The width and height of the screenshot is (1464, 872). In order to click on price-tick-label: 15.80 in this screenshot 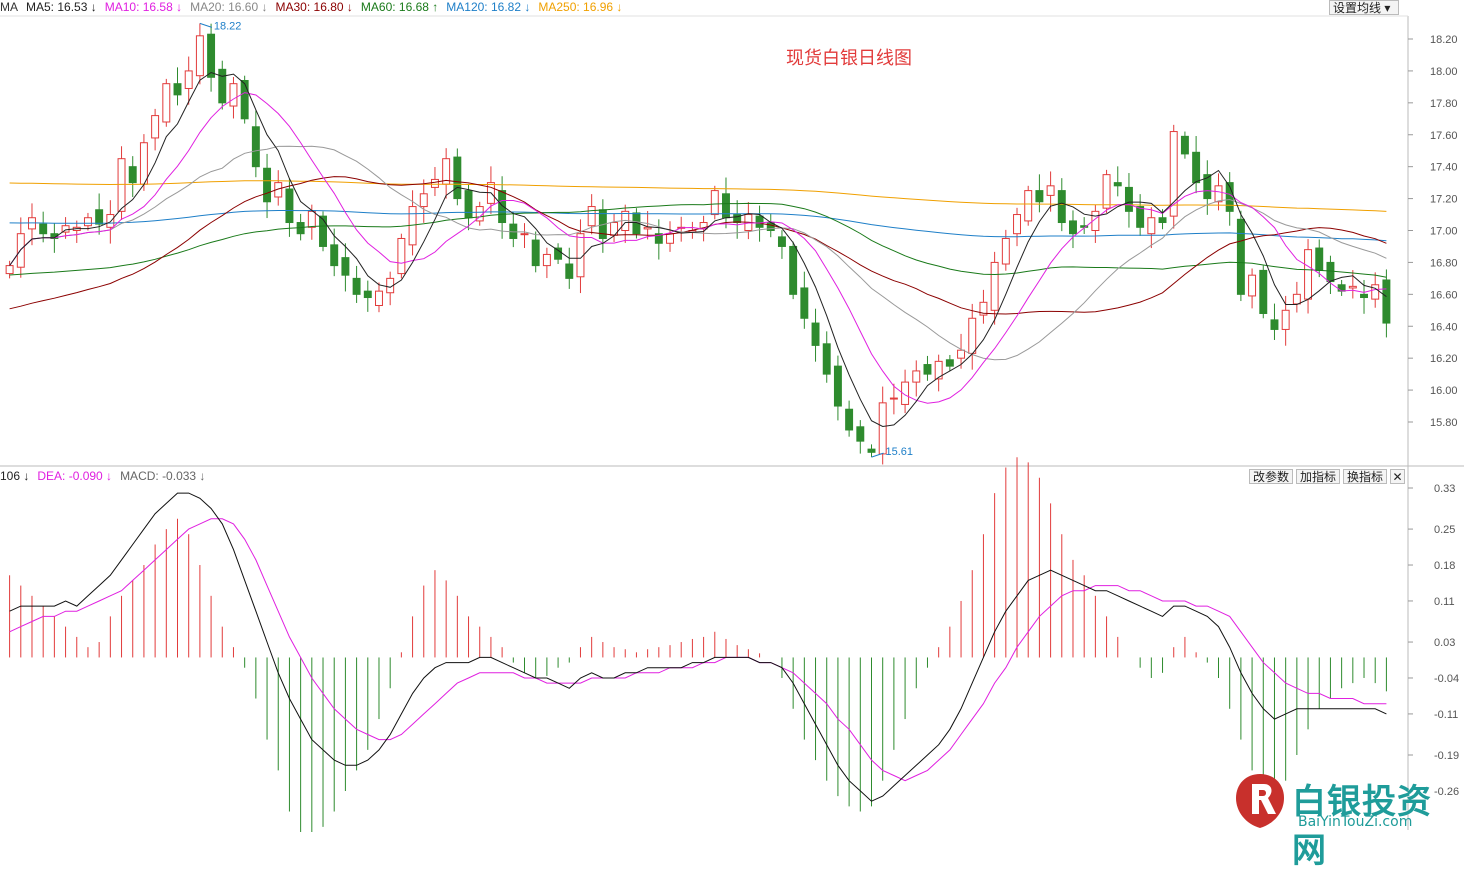, I will do `click(1444, 423)`.